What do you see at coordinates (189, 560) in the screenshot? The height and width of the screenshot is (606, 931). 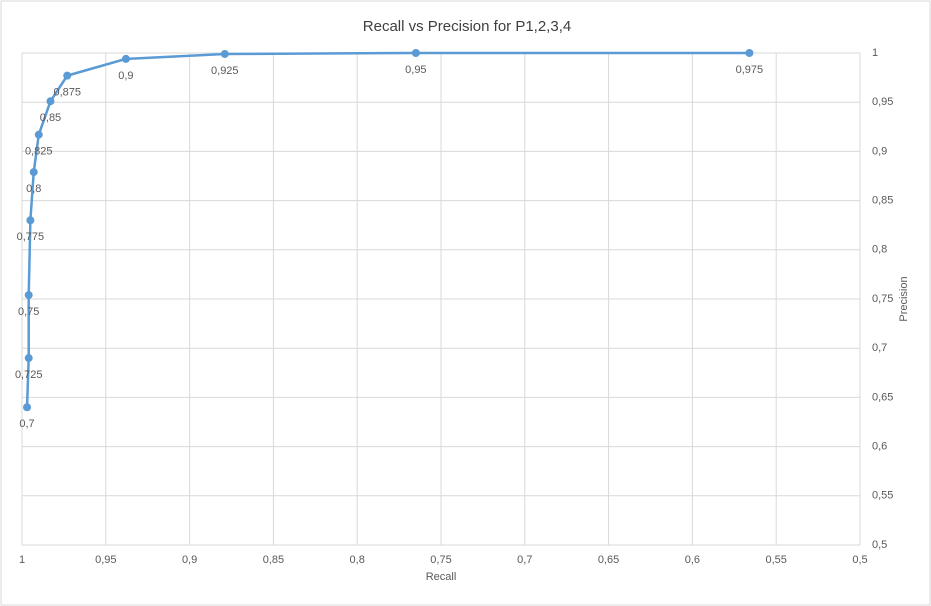 I see `x-tick-label: 0,9` at bounding box center [189, 560].